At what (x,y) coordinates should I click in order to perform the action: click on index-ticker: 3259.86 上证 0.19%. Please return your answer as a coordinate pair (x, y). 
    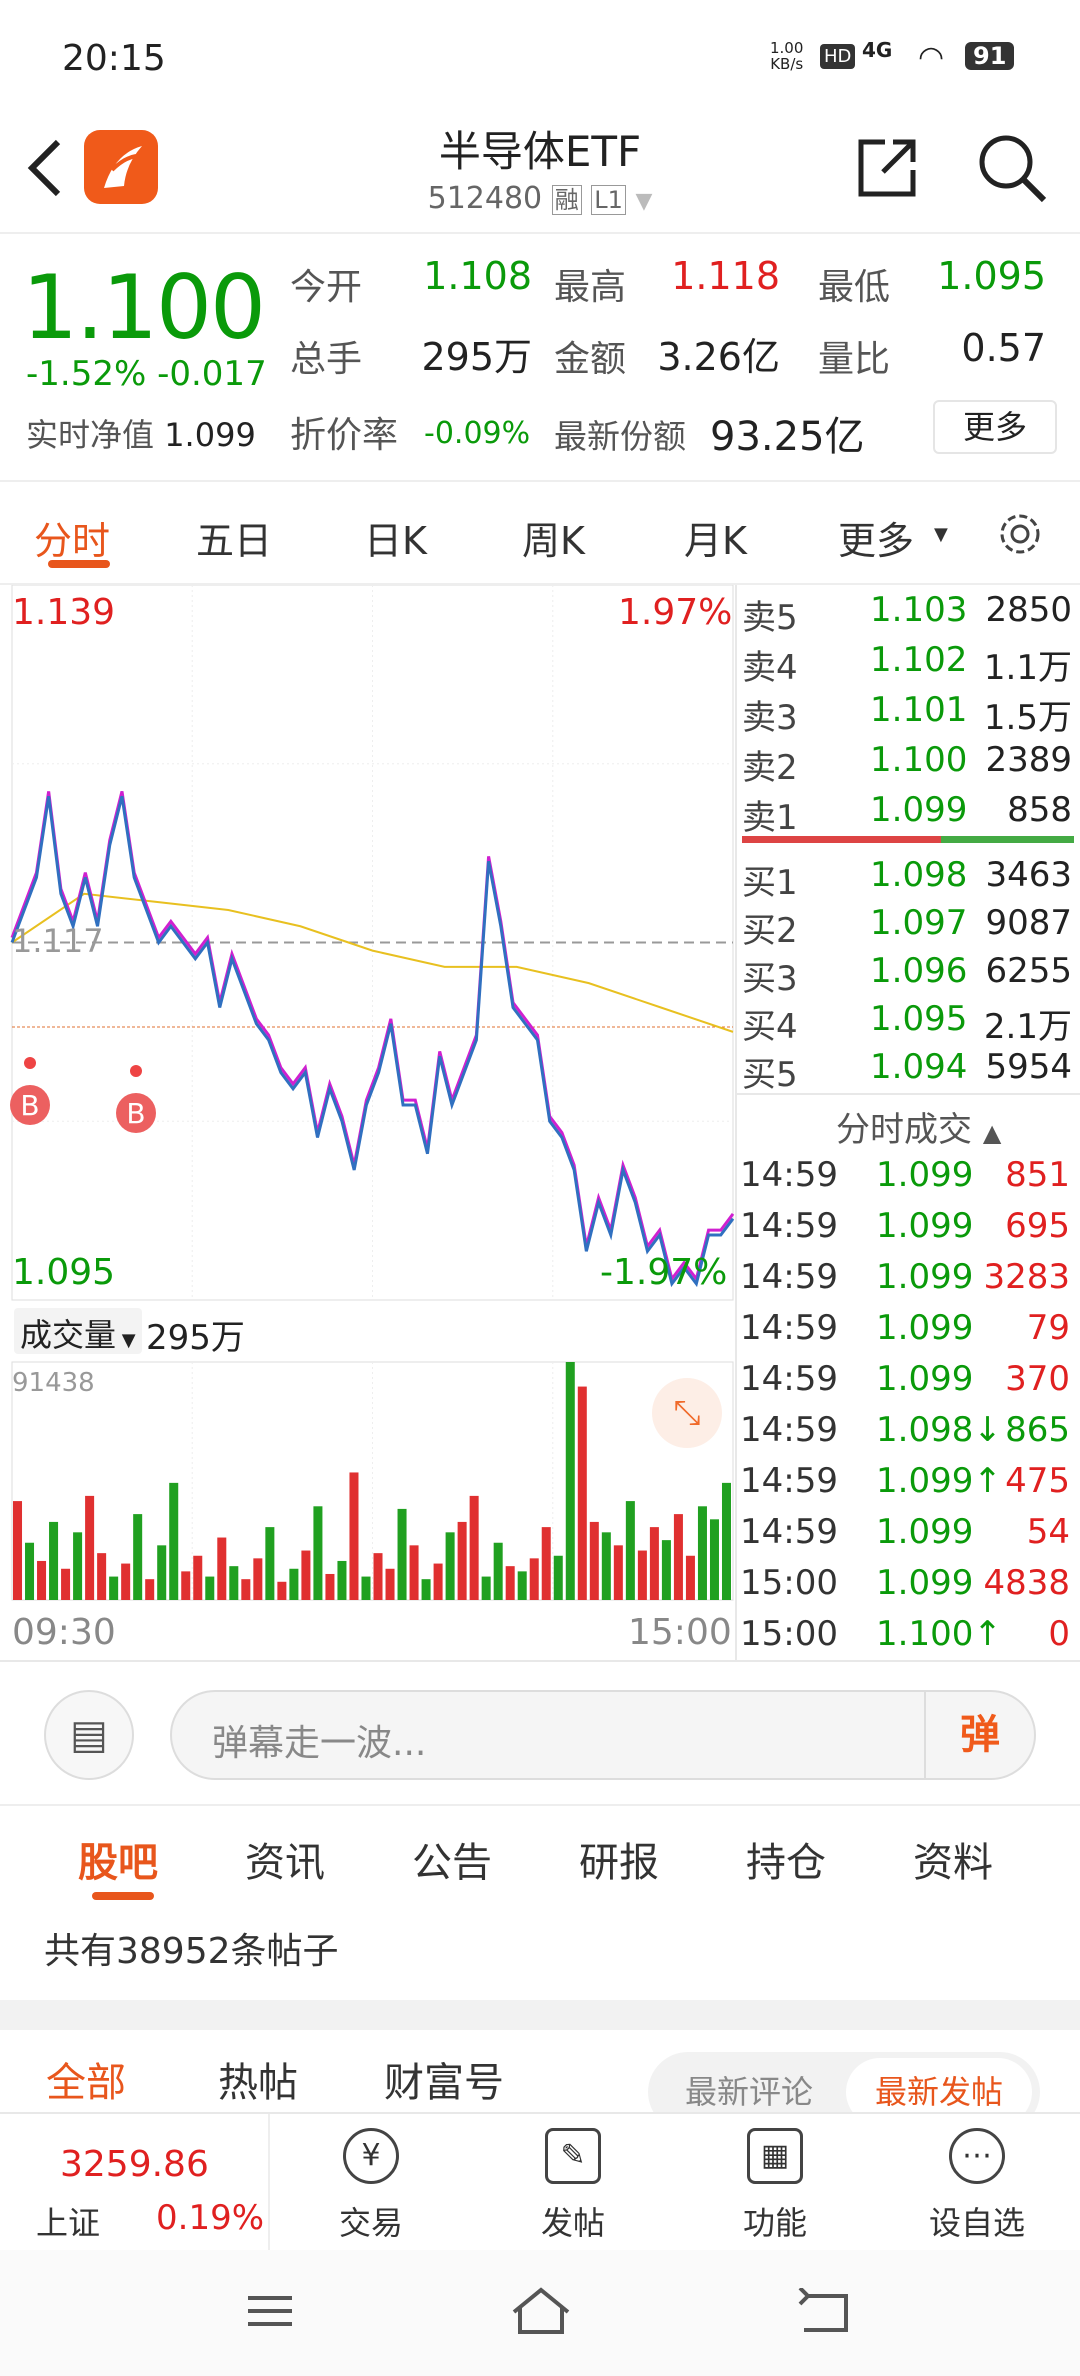
    Looking at the image, I should click on (135, 2182).